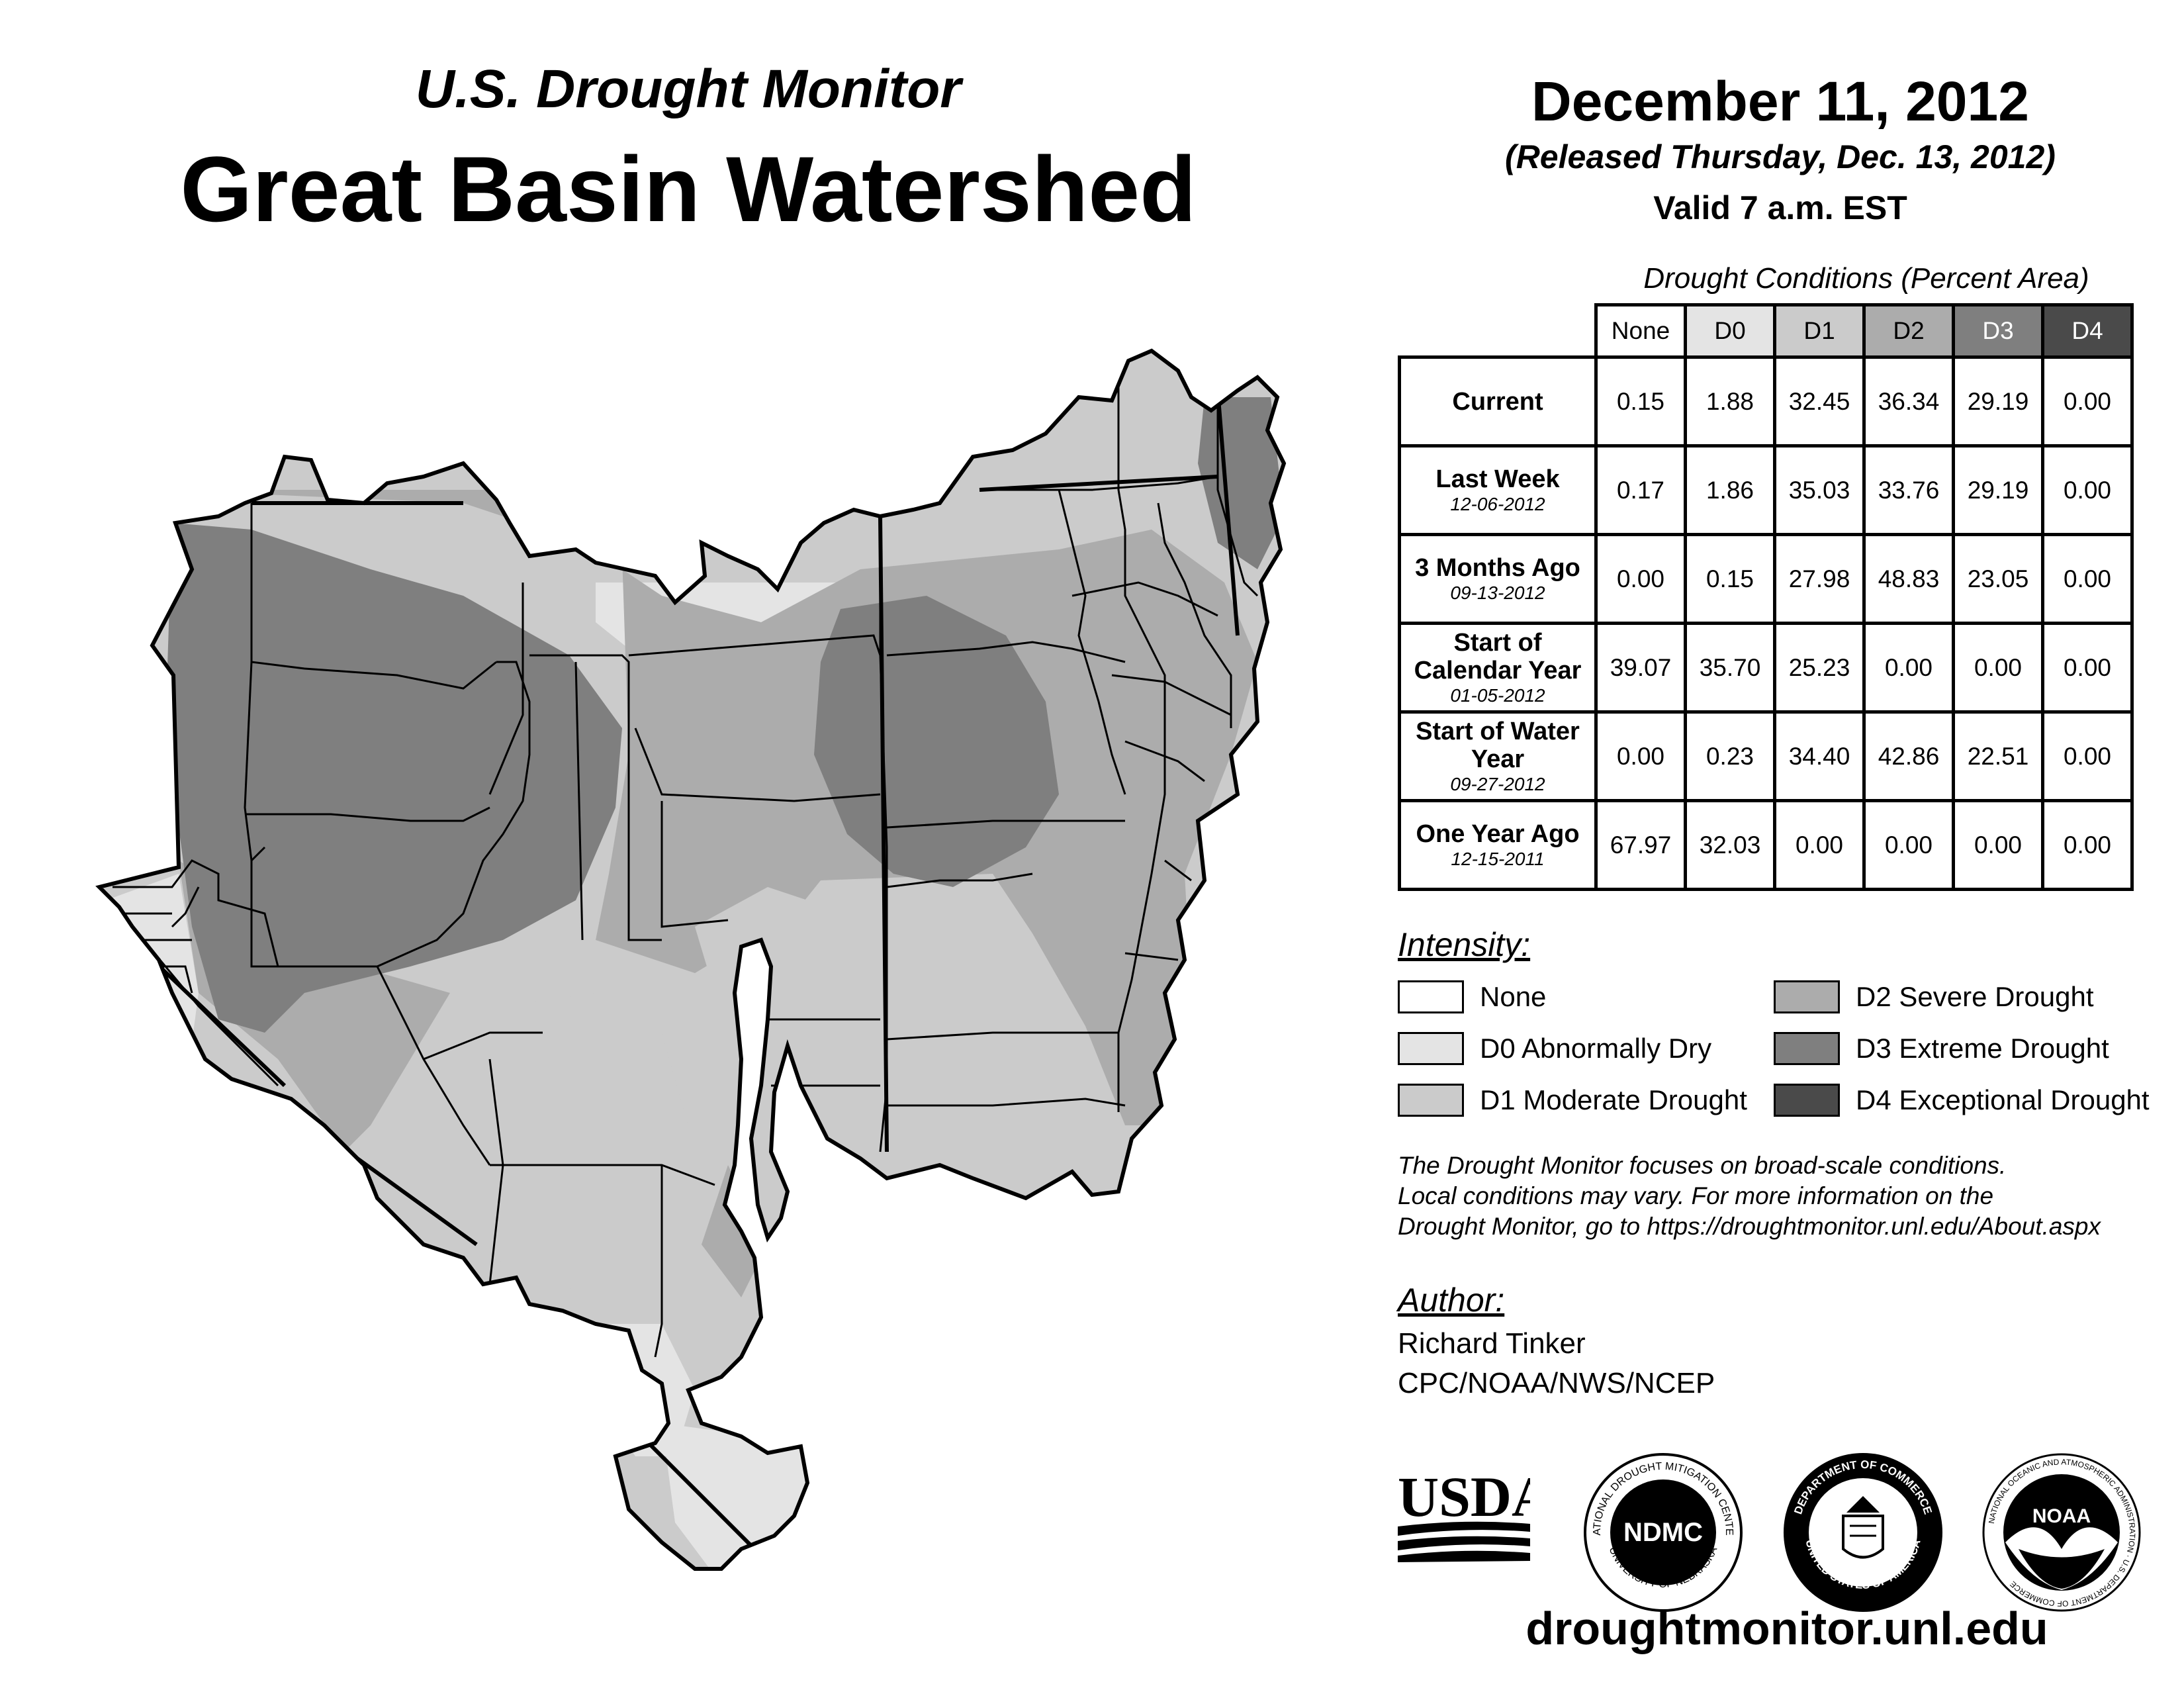 This screenshot has height=1688, width=2184. I want to click on legend-label: D3 Extreme Drought, so click(1982, 1048).